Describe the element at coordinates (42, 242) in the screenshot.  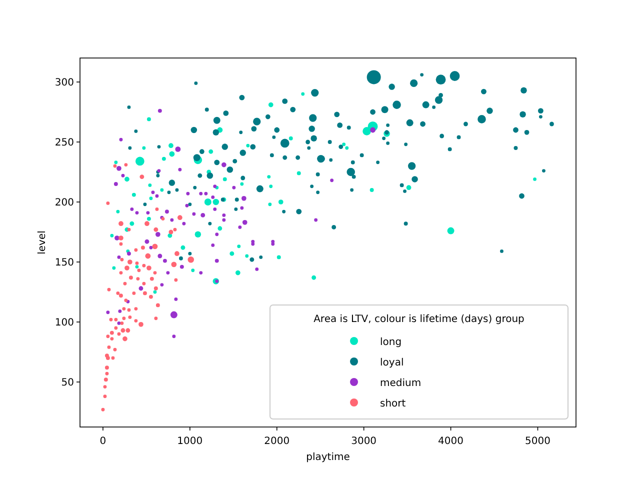
I see `y-axis-title: level` at that location.